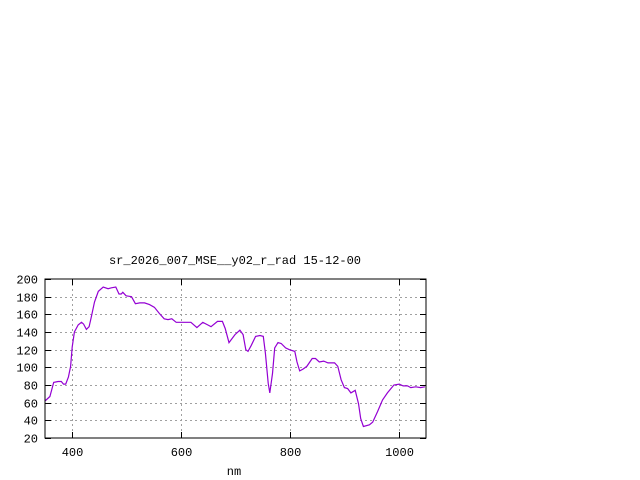  What do you see at coordinates (27, 334) in the screenshot?
I see `y-tick-label: 140` at bounding box center [27, 334].